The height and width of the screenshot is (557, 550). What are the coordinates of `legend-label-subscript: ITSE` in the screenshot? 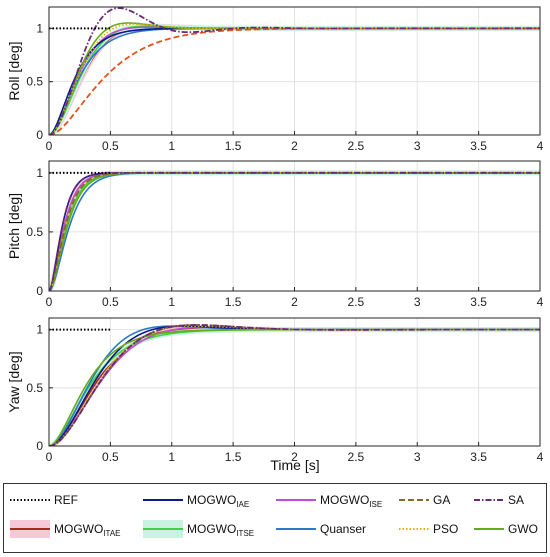 It's located at (245, 533).